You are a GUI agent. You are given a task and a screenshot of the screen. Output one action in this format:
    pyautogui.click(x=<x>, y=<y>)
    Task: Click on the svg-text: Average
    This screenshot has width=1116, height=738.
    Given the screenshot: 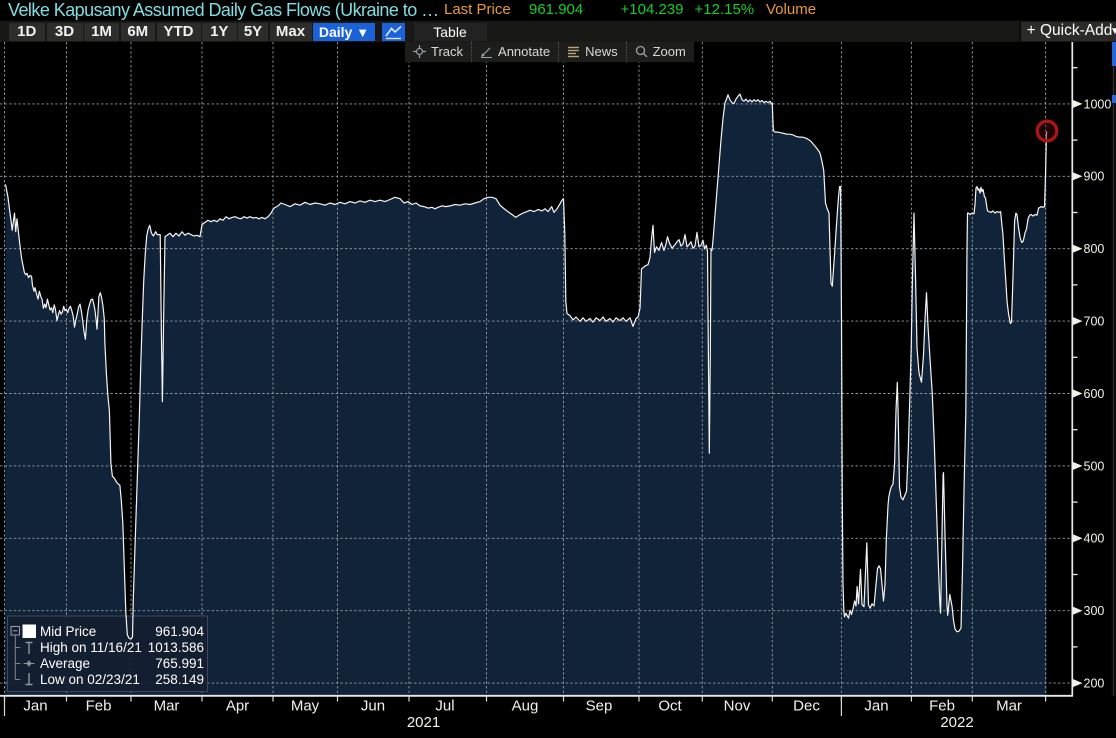 What is the action you would take?
    pyautogui.click(x=65, y=663)
    